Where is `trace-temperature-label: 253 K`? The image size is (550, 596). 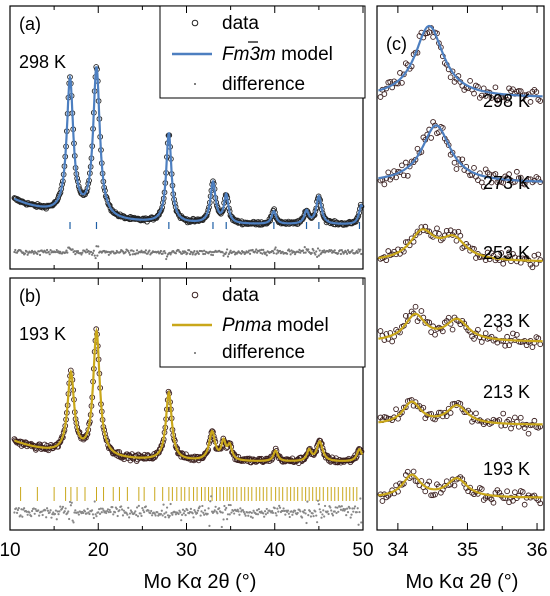 trace-temperature-label: 253 K is located at coordinates (506, 253).